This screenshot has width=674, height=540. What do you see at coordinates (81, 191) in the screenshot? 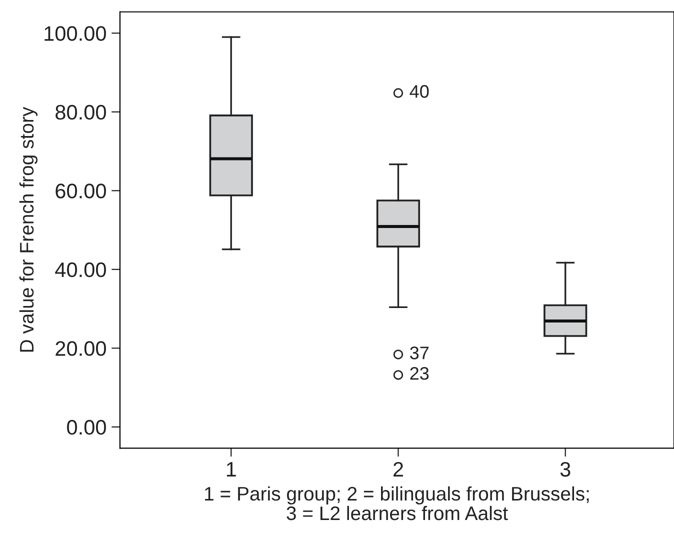
I see `y-tick-label: 60.00` at bounding box center [81, 191].